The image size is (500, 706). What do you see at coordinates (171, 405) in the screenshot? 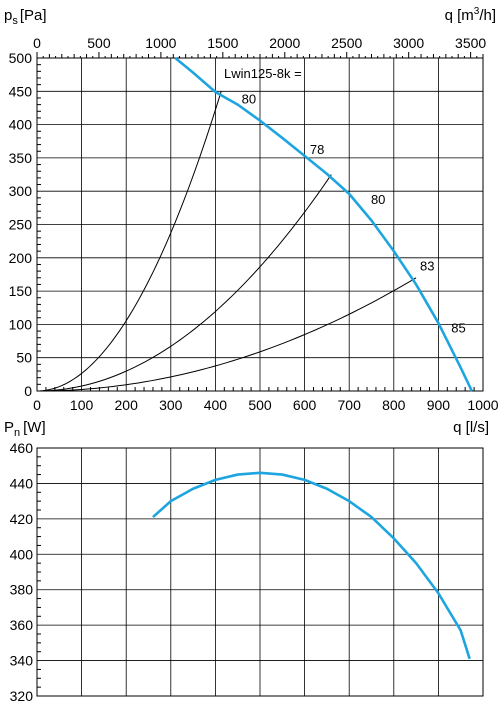
I see `x-tick-label: 300` at bounding box center [171, 405].